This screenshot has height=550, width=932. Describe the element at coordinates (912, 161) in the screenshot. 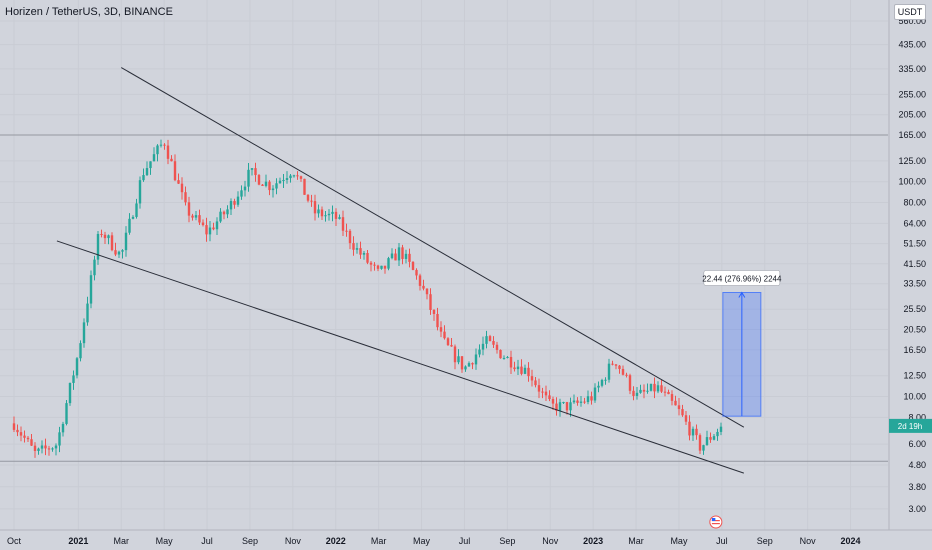

I see `price-tick-label: 125.00` at that location.